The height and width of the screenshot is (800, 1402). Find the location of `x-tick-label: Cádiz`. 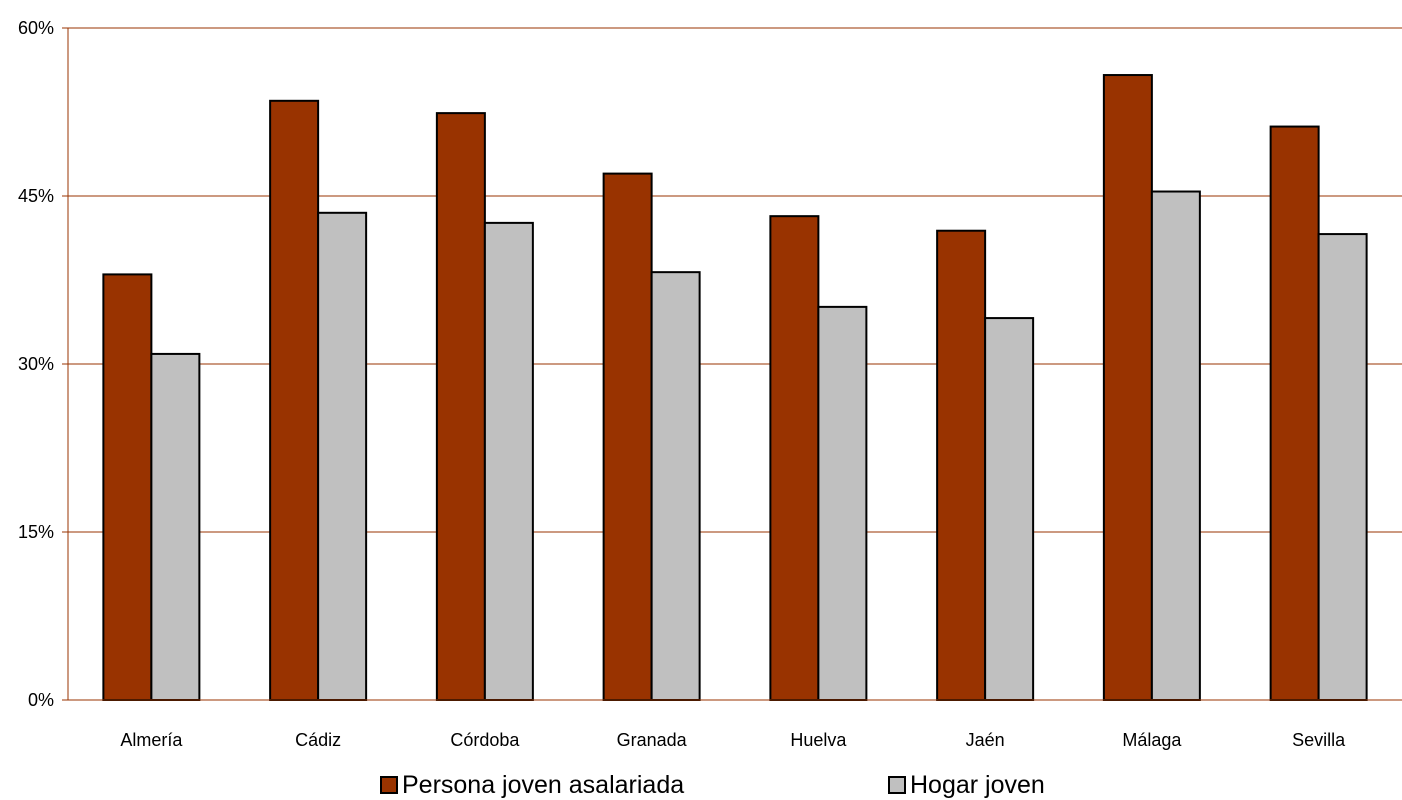

x-tick-label: Cádiz is located at coordinates (318, 740).